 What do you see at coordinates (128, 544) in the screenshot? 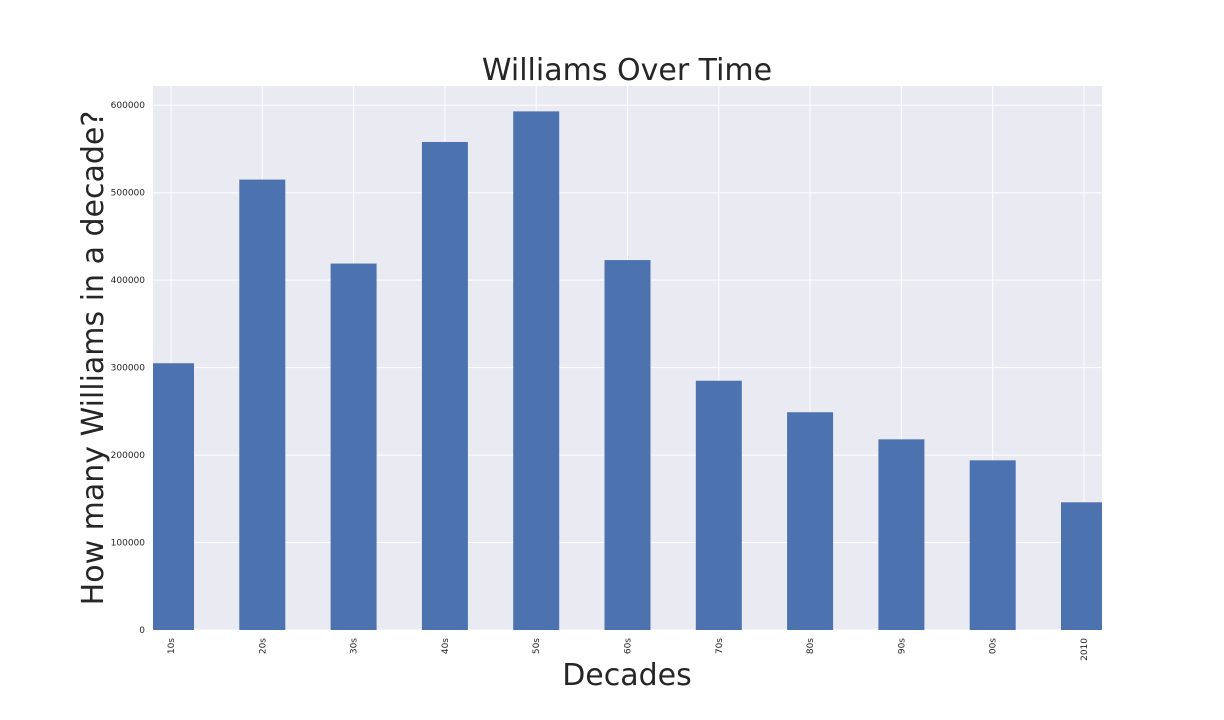
I see `y-tick-label: 100000` at bounding box center [128, 544].